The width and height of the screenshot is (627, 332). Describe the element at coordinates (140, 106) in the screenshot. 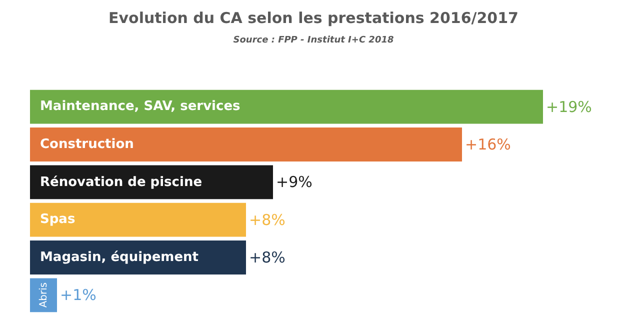

I see `y-tick-label: Maintenance, SAV, services` at that location.